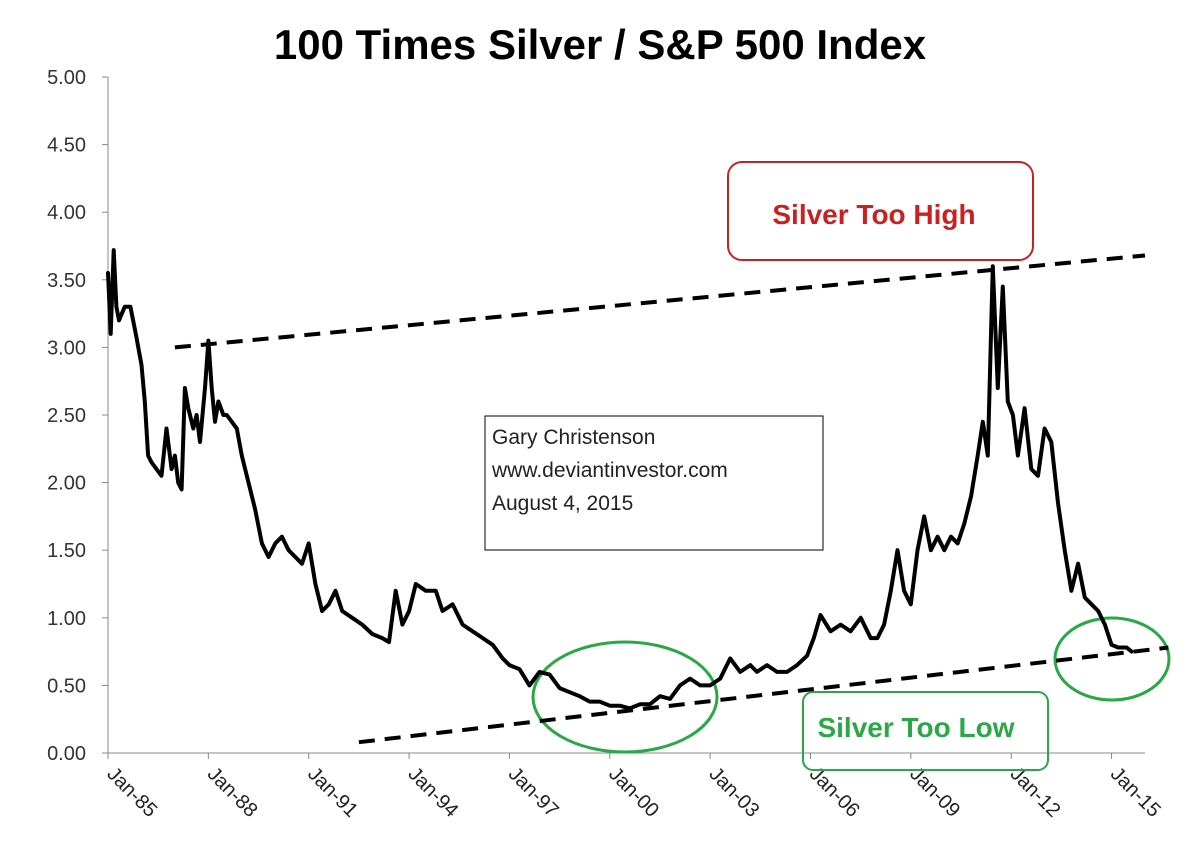 The image size is (1200, 859). Describe the element at coordinates (66, 551) in the screenshot. I see `y-tick-label: 1.50` at that location.